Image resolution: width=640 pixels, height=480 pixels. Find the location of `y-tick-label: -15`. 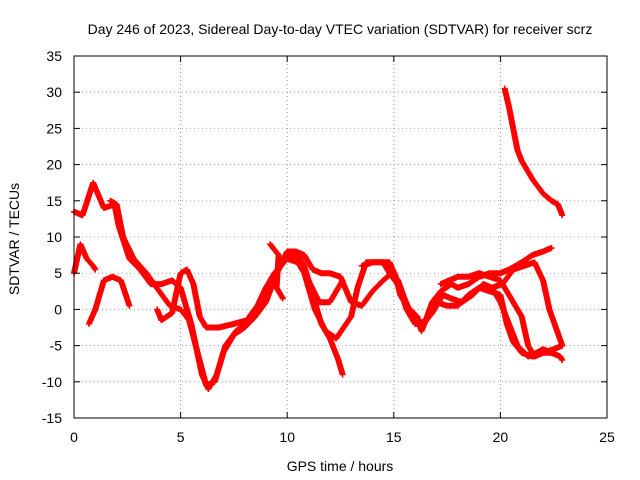

y-tick-label: -15 is located at coordinates (52, 418).